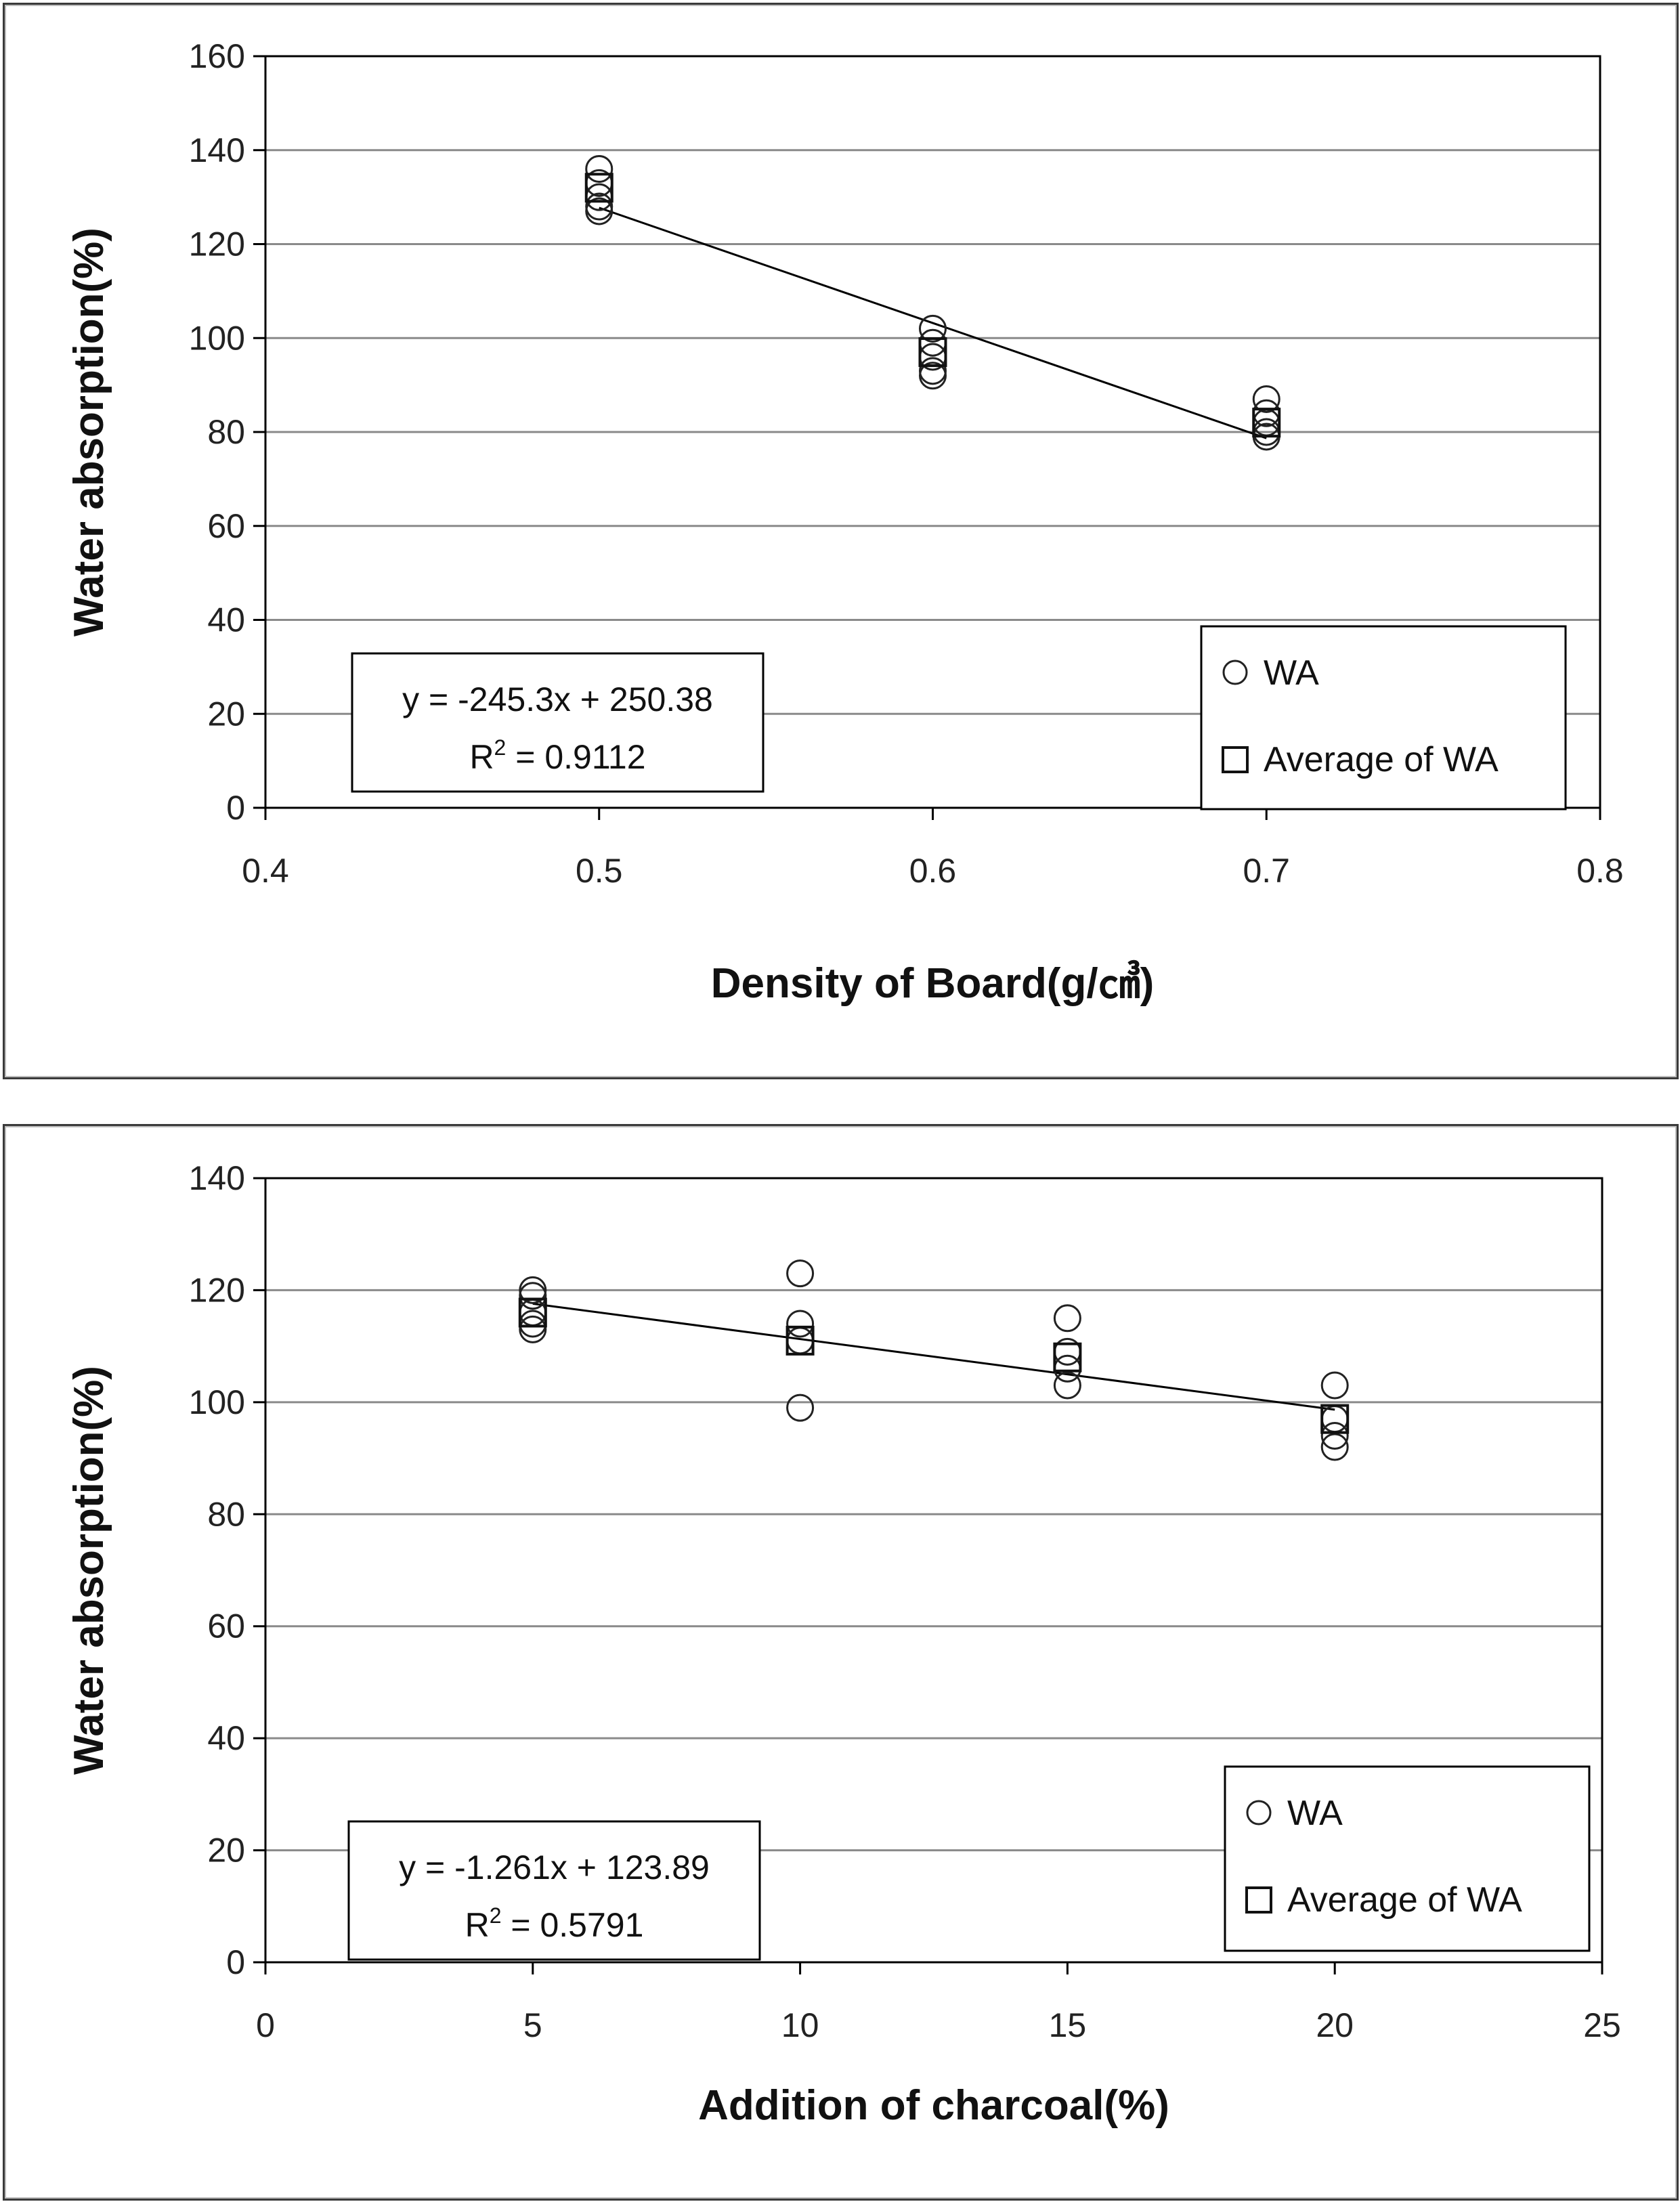 This screenshot has width=1680, height=2204. I want to click on y-tick-label: 160, so click(217, 56).